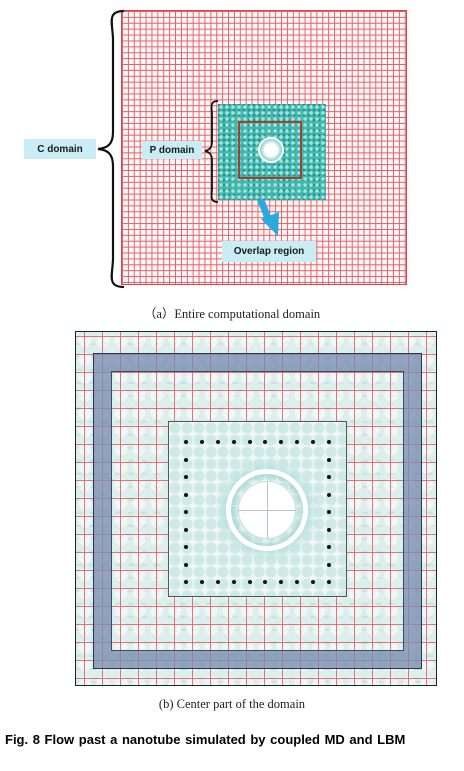 Image resolution: width=464 pixels, height=771 pixels. What do you see at coordinates (111, 149) in the screenshot?
I see `c-domain-brace` at bounding box center [111, 149].